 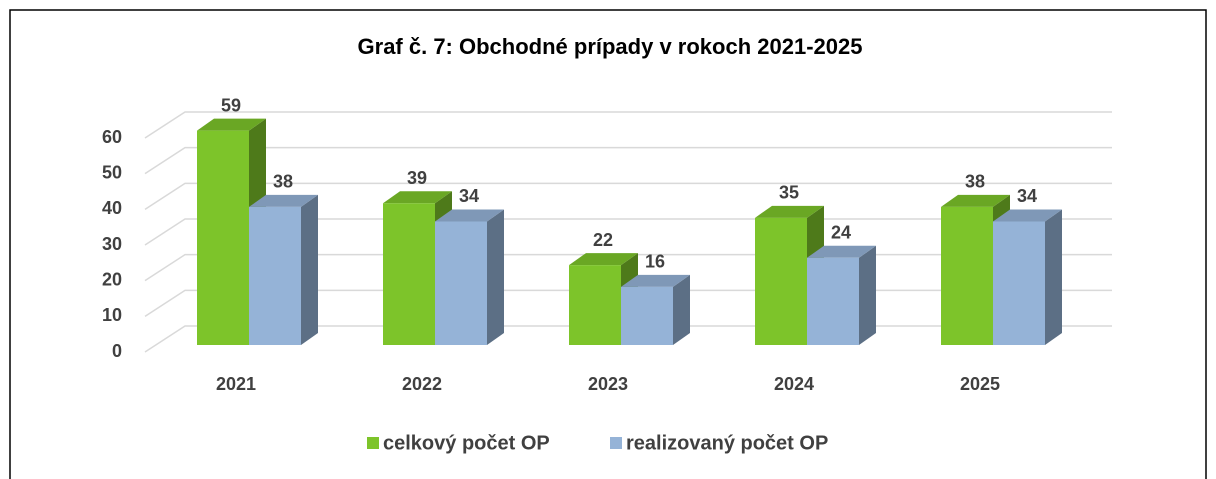 I want to click on x-tick-label: 2024, so click(x=794, y=384).